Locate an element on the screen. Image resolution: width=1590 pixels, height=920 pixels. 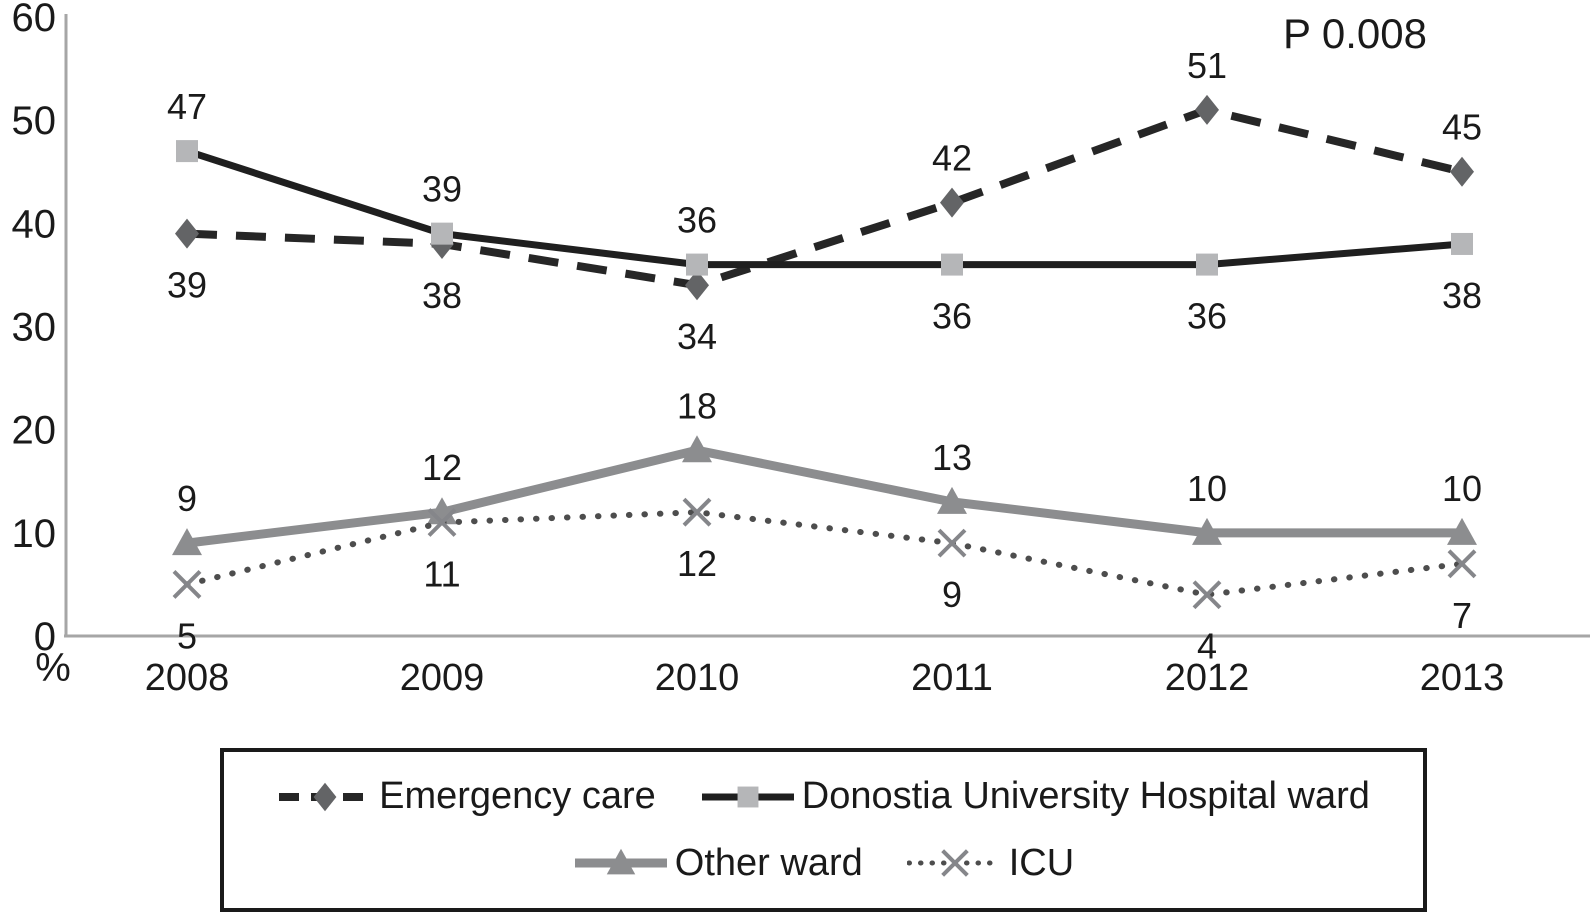
legend-label: Donostia University Hospital ward is located at coordinates (1085, 796).